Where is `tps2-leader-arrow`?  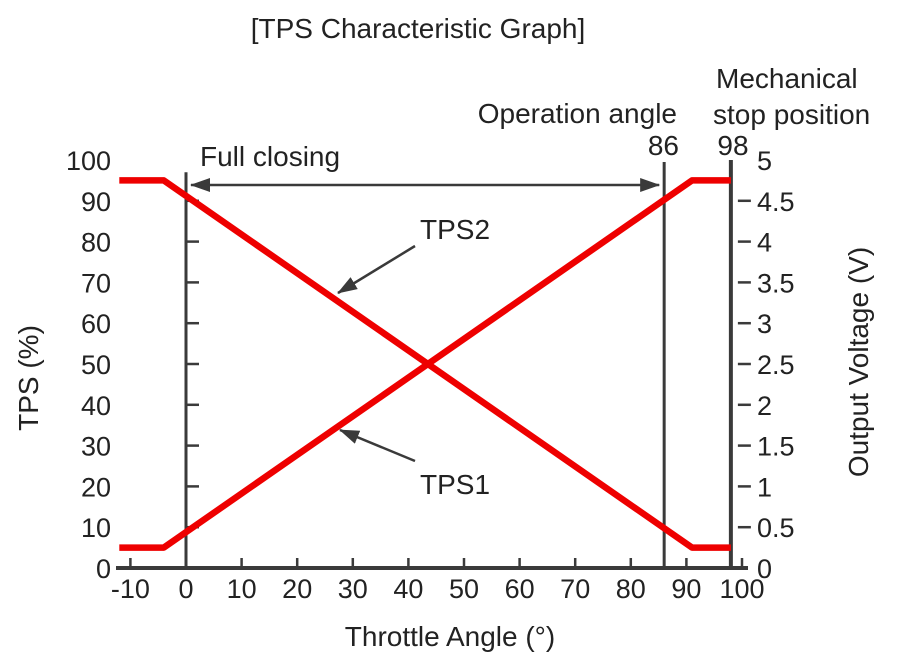 tps2-leader-arrow is located at coordinates (376, 269).